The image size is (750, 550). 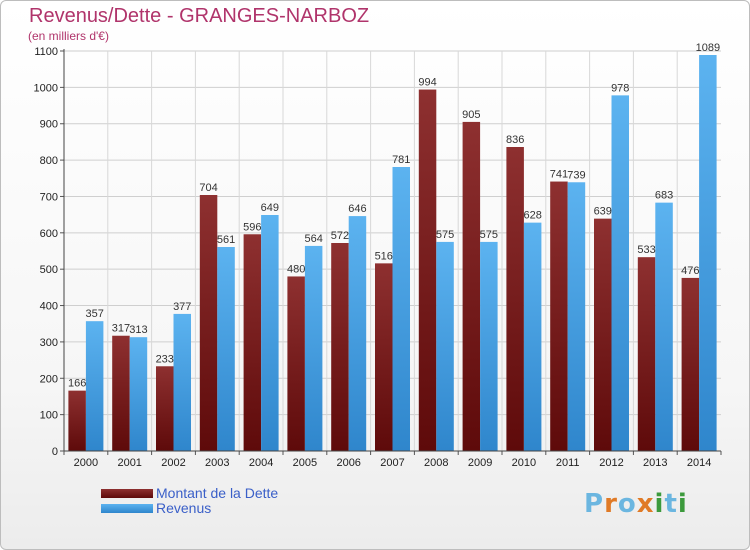 What do you see at coordinates (427, 83) in the screenshot?
I see `data-label-debt: 994` at bounding box center [427, 83].